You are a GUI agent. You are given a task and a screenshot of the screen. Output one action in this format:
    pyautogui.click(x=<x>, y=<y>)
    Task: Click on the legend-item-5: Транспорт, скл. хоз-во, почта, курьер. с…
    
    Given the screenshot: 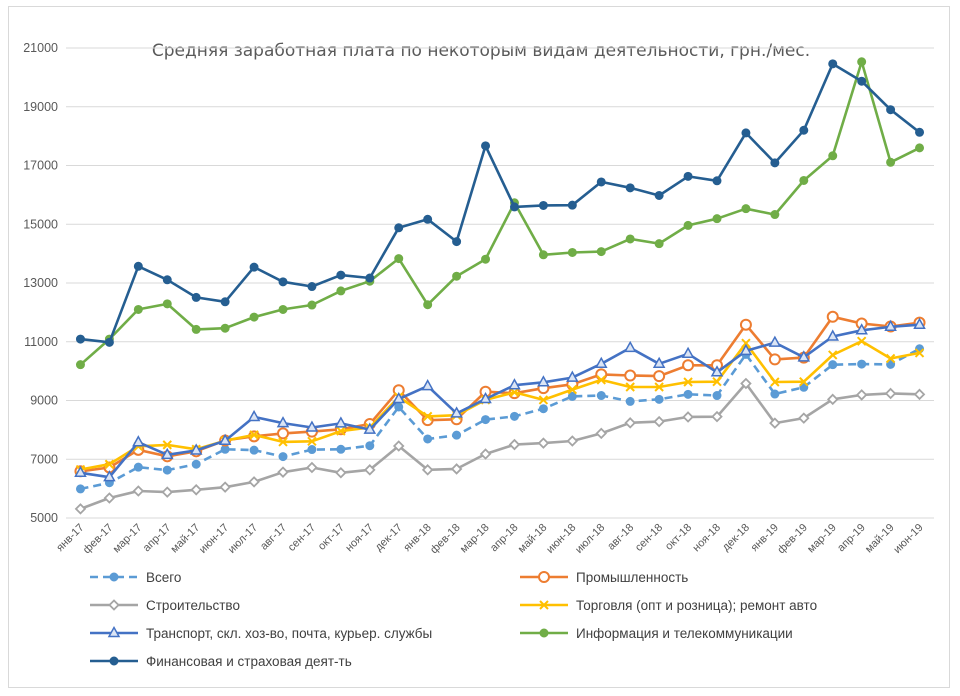 What is the action you would take?
    pyautogui.click(x=261, y=633)
    